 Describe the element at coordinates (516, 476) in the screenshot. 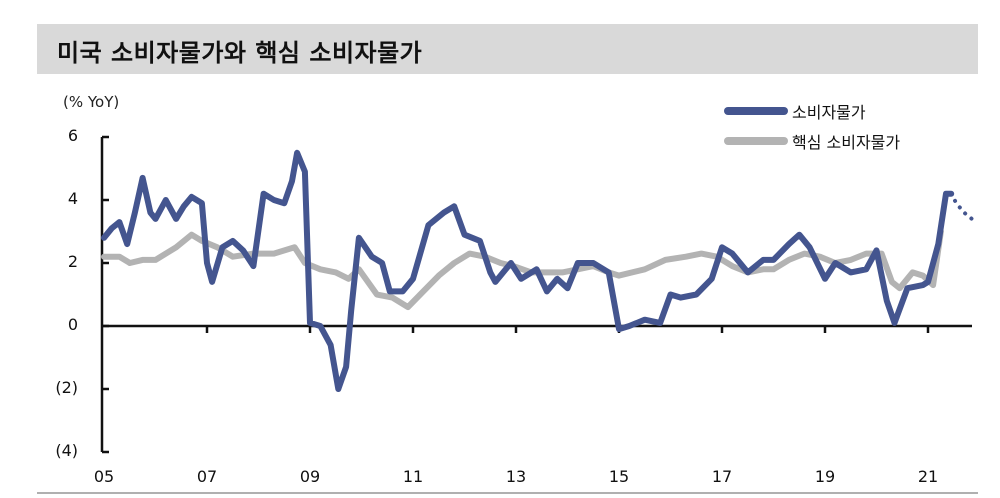

I see `x-tick-label: 13` at that location.